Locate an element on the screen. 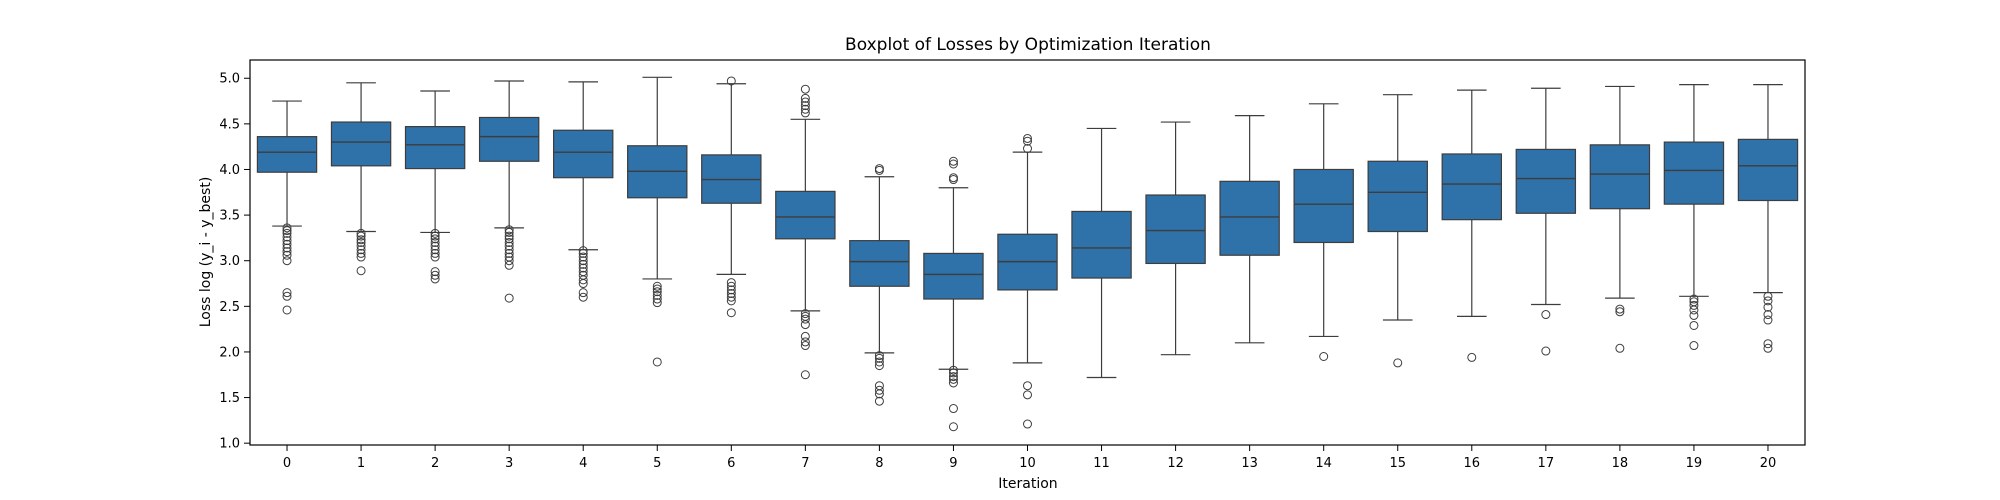 The width and height of the screenshot is (2000, 500). x-tick-label-5: 5 is located at coordinates (657, 463).